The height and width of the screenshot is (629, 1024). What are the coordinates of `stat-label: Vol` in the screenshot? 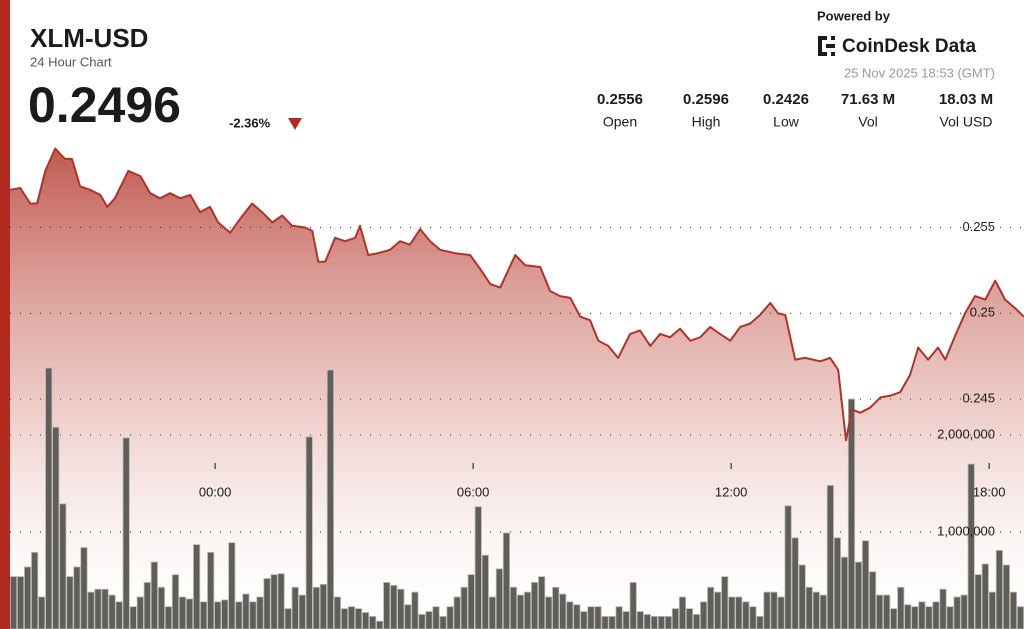 It's located at (867, 122).